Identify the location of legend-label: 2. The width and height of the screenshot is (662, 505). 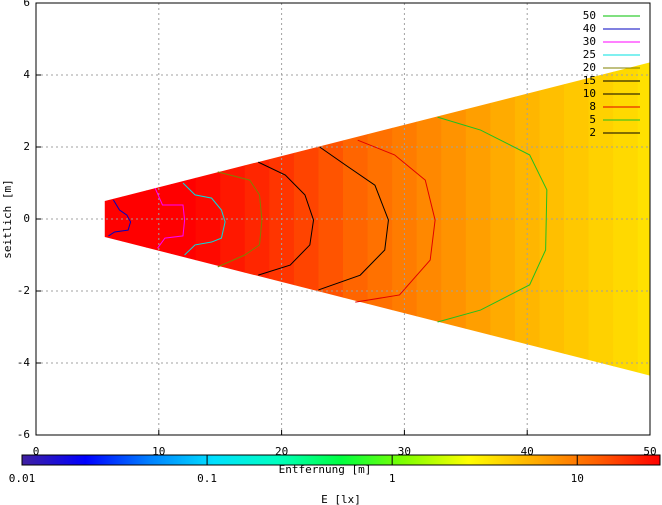
(592, 132).